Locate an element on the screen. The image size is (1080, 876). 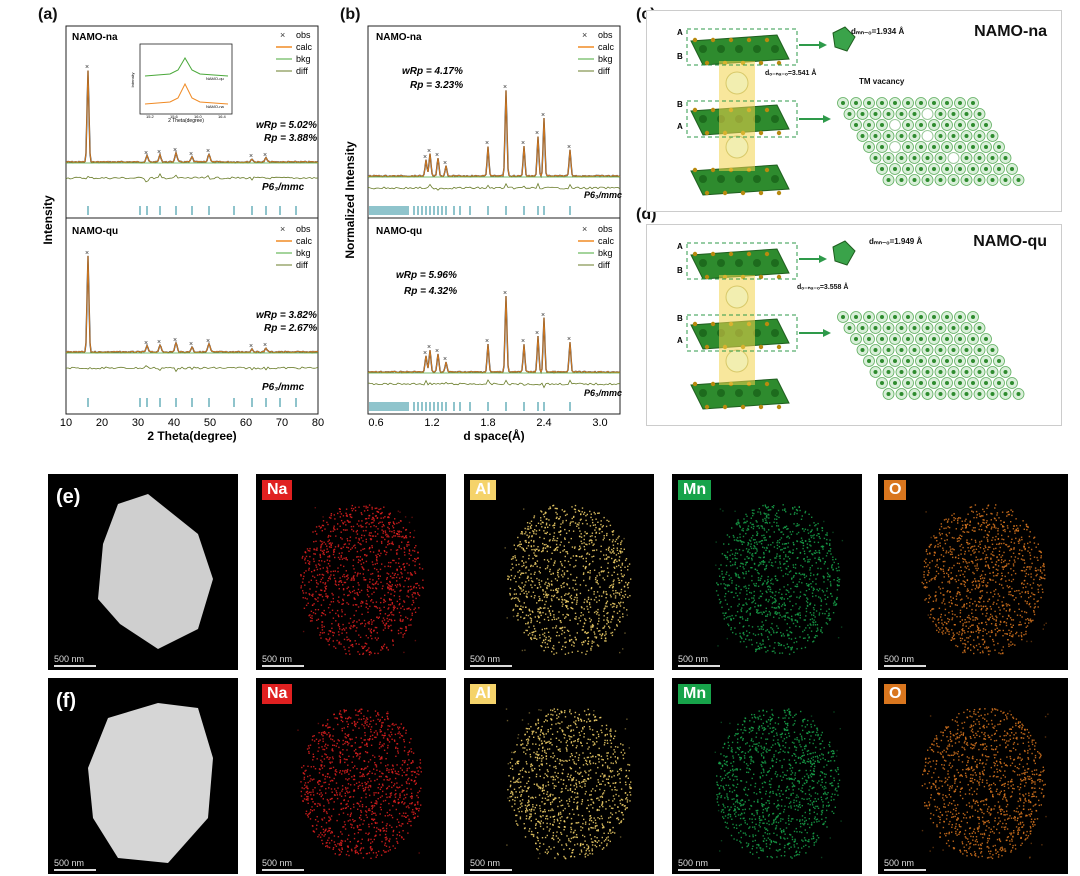
obs-marker: × is located at coordinates (445, 163).